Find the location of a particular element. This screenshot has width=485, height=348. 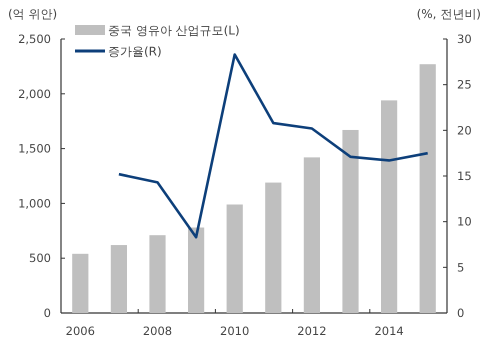

y2-tick-label: 15 is located at coordinates (464, 176).